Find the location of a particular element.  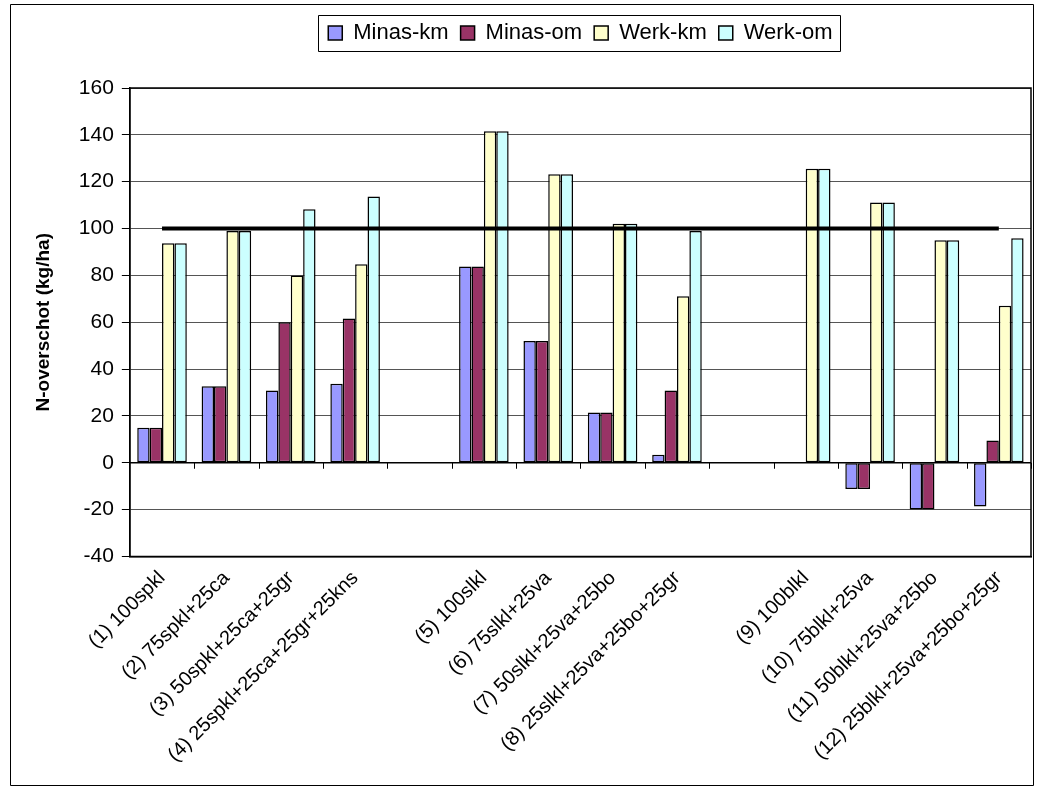

y-tick-label: 160 is located at coordinates (96, 86).